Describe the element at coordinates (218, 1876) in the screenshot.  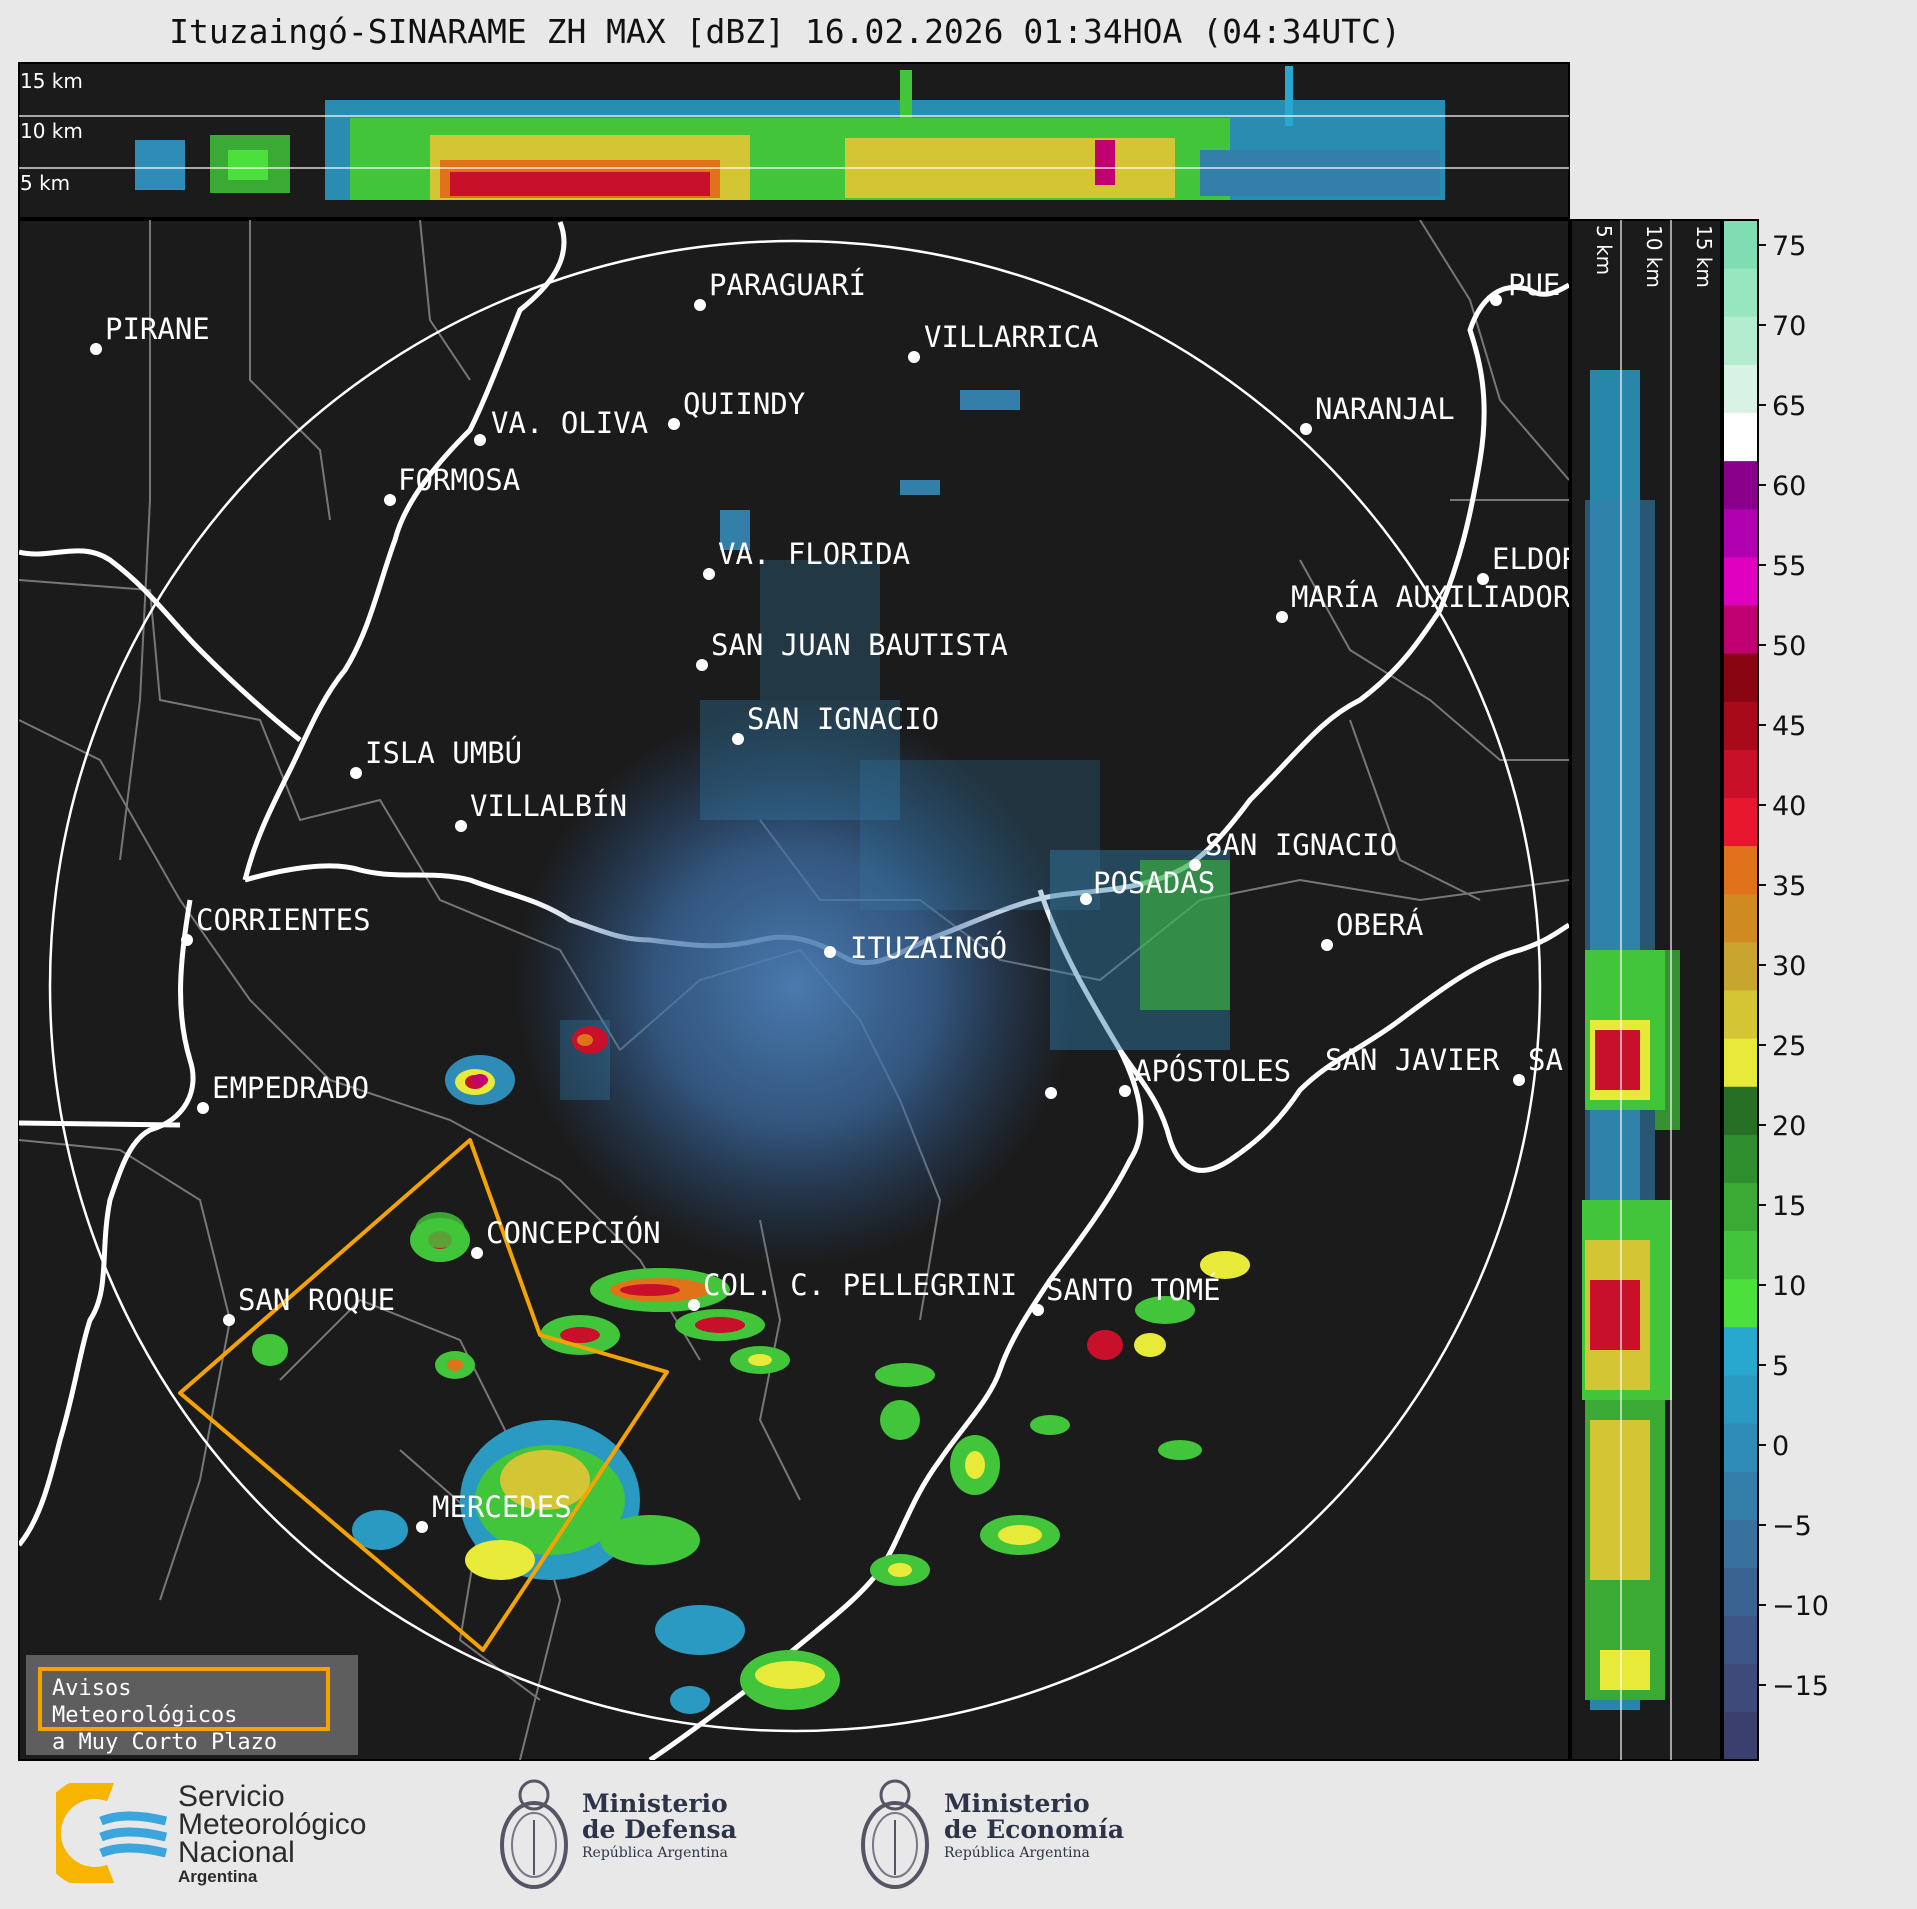
I see `smn-line4: Argentina` at that location.